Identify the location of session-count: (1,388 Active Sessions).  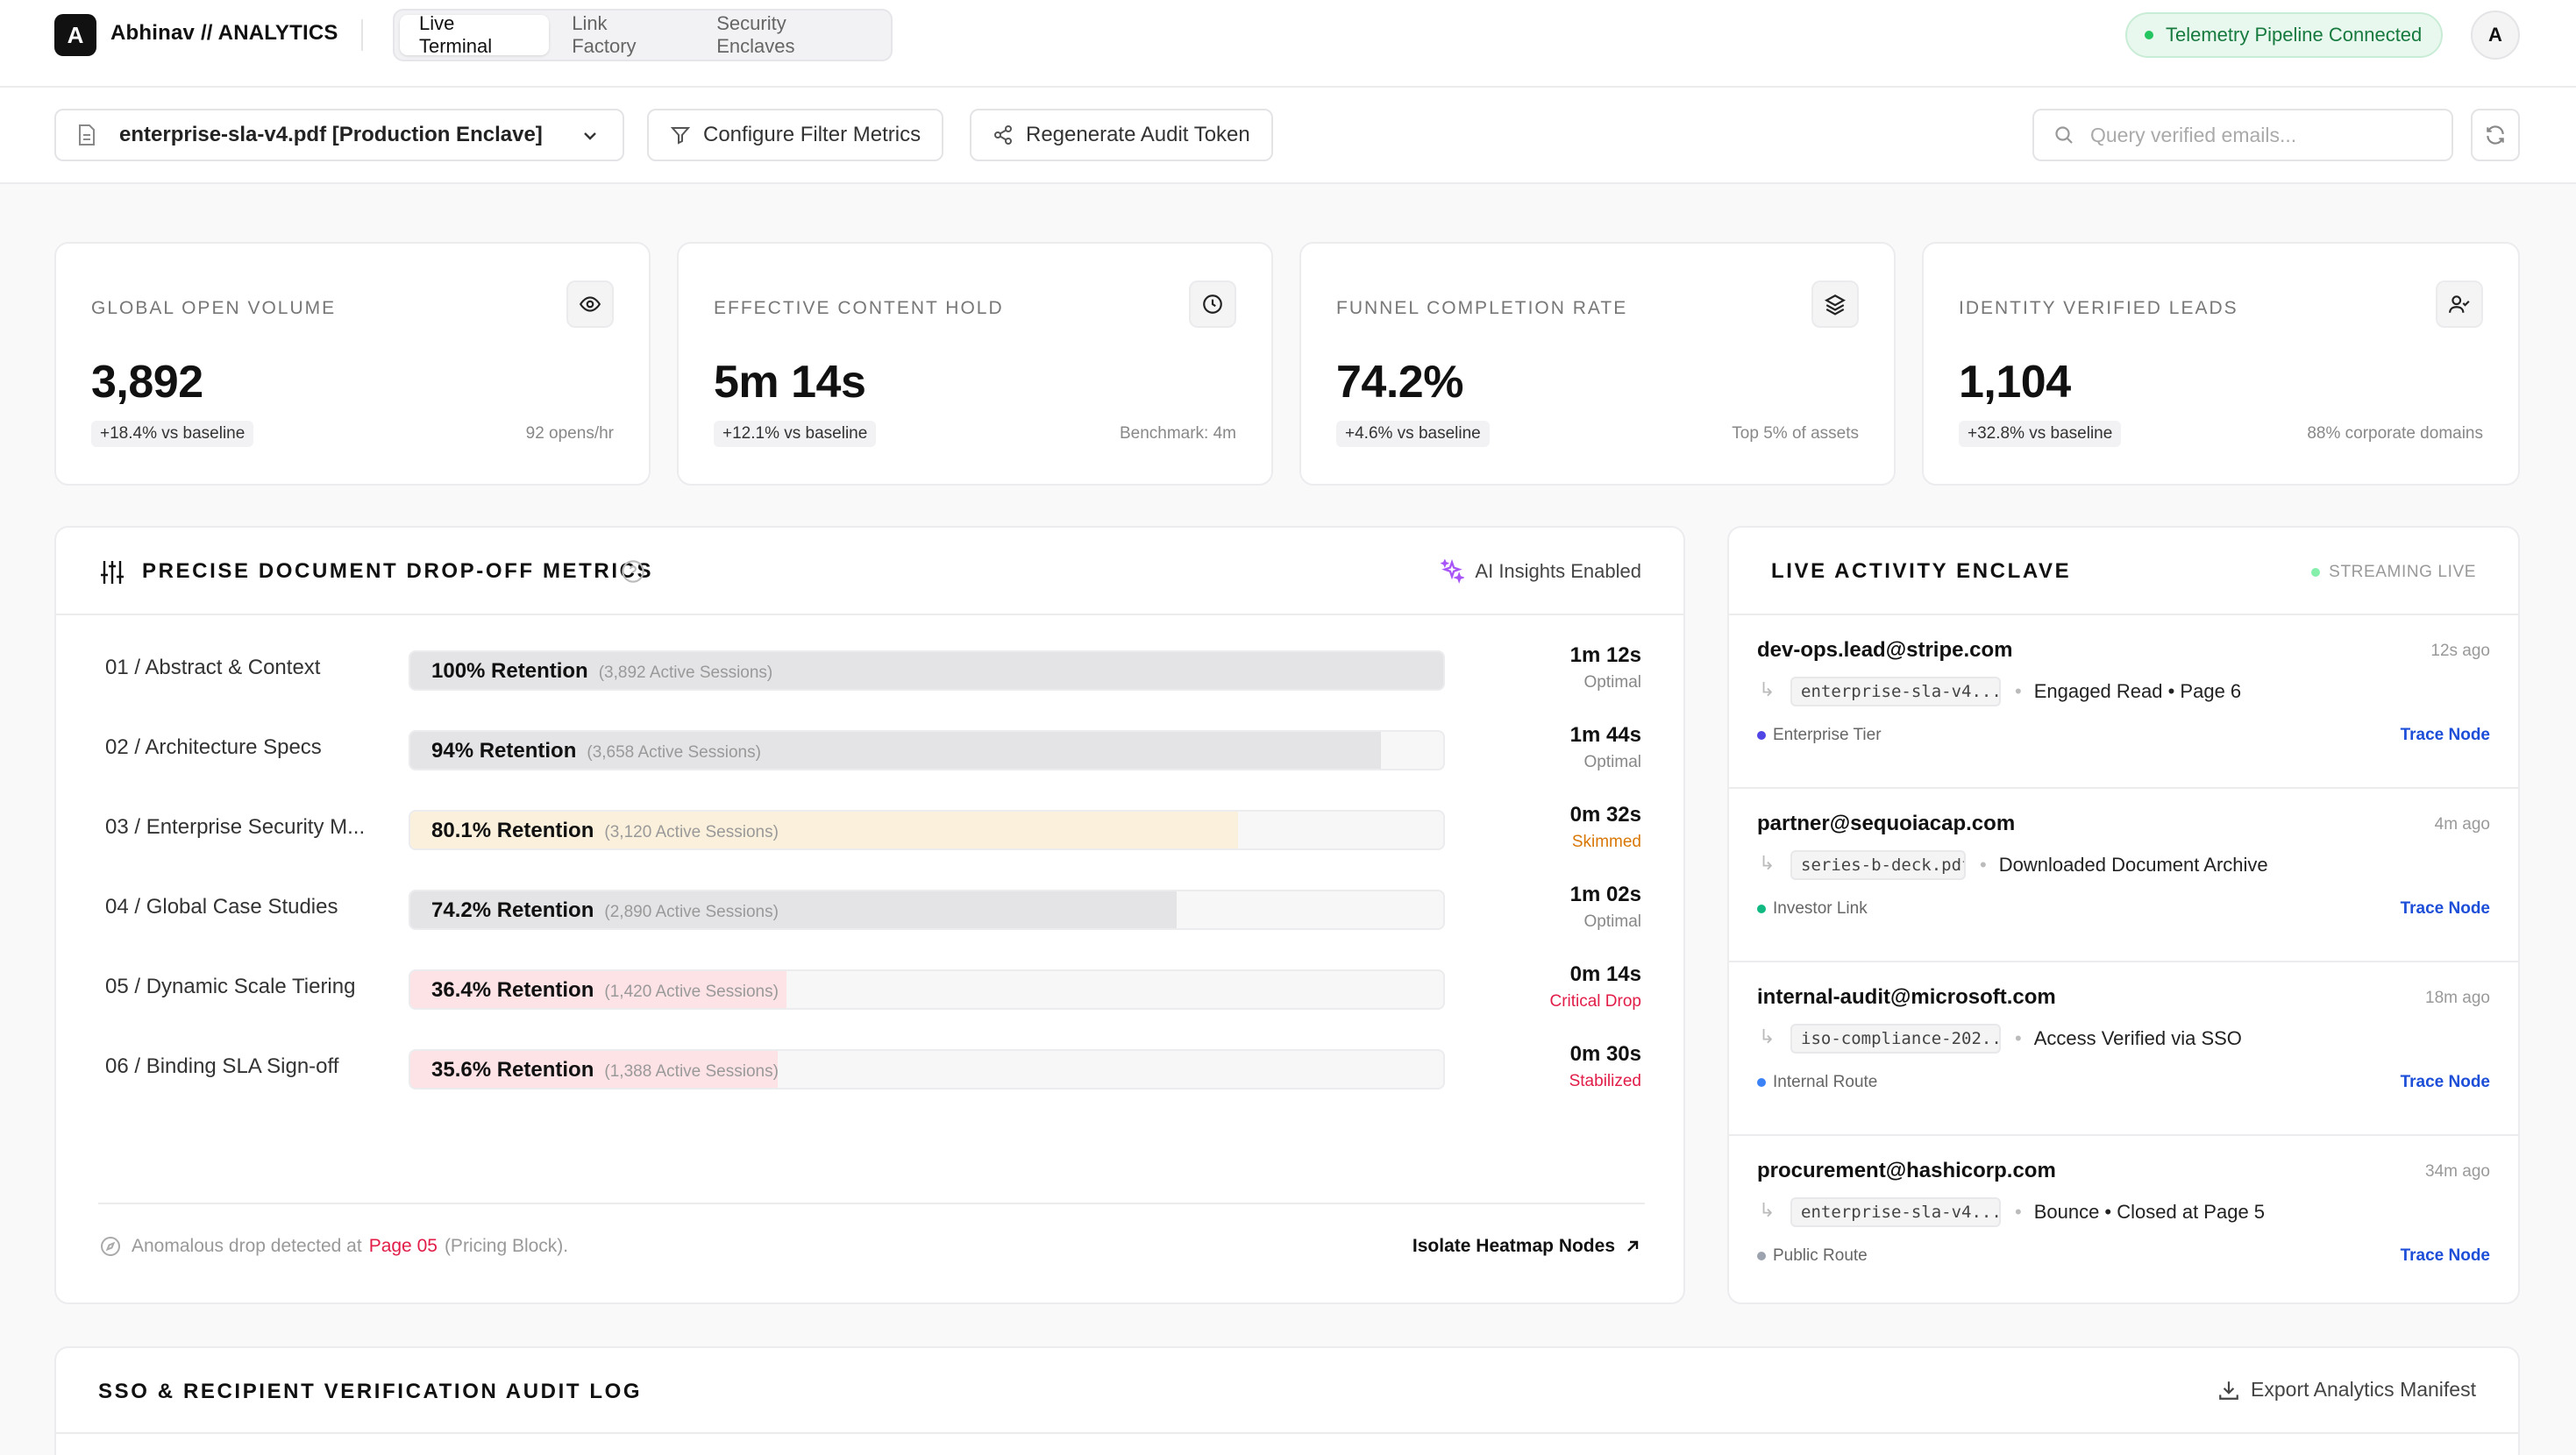
(691, 1071).